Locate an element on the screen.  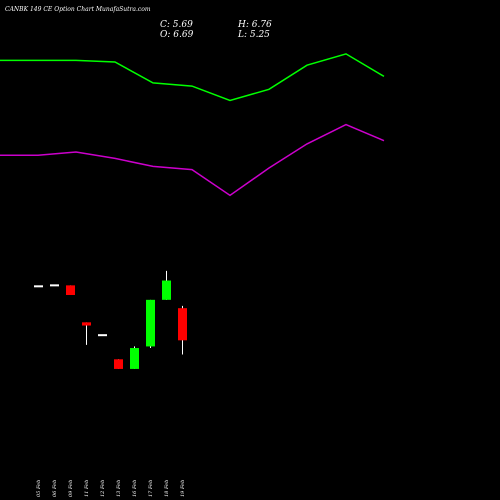
x-tick-label: 06 Feb is located at coordinates (55, 488).